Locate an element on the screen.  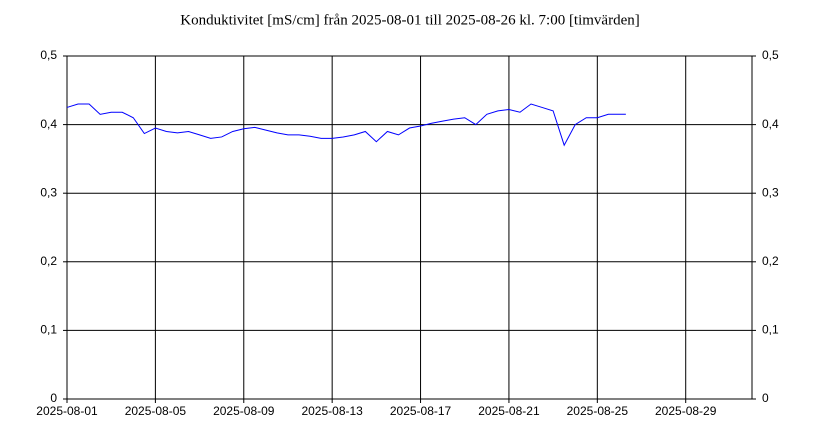
y2-tick-label: 0,4 is located at coordinates (770, 124).